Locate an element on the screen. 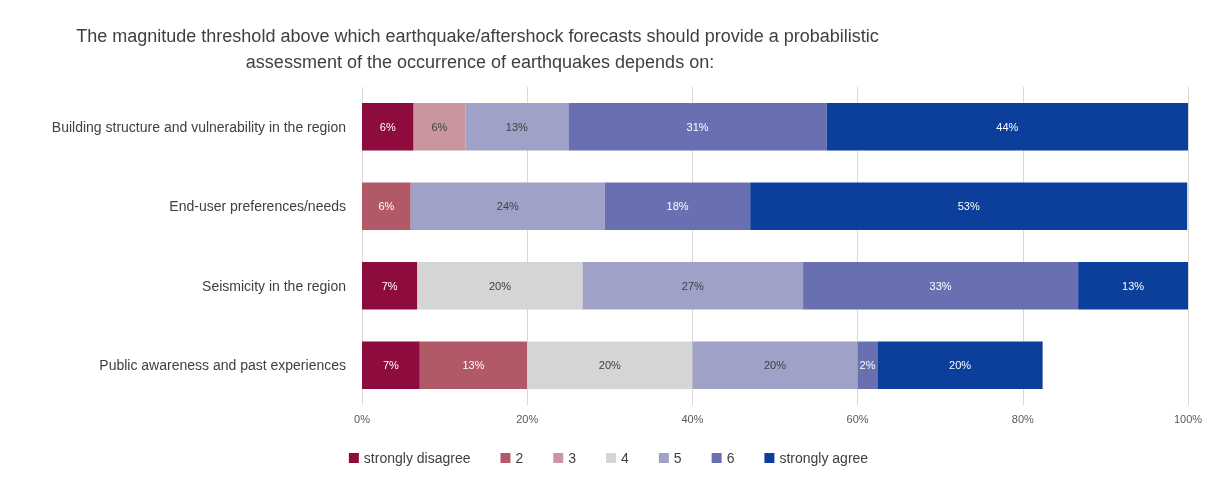 The image size is (1217, 480). x-tick-label: 100% is located at coordinates (1188, 418).